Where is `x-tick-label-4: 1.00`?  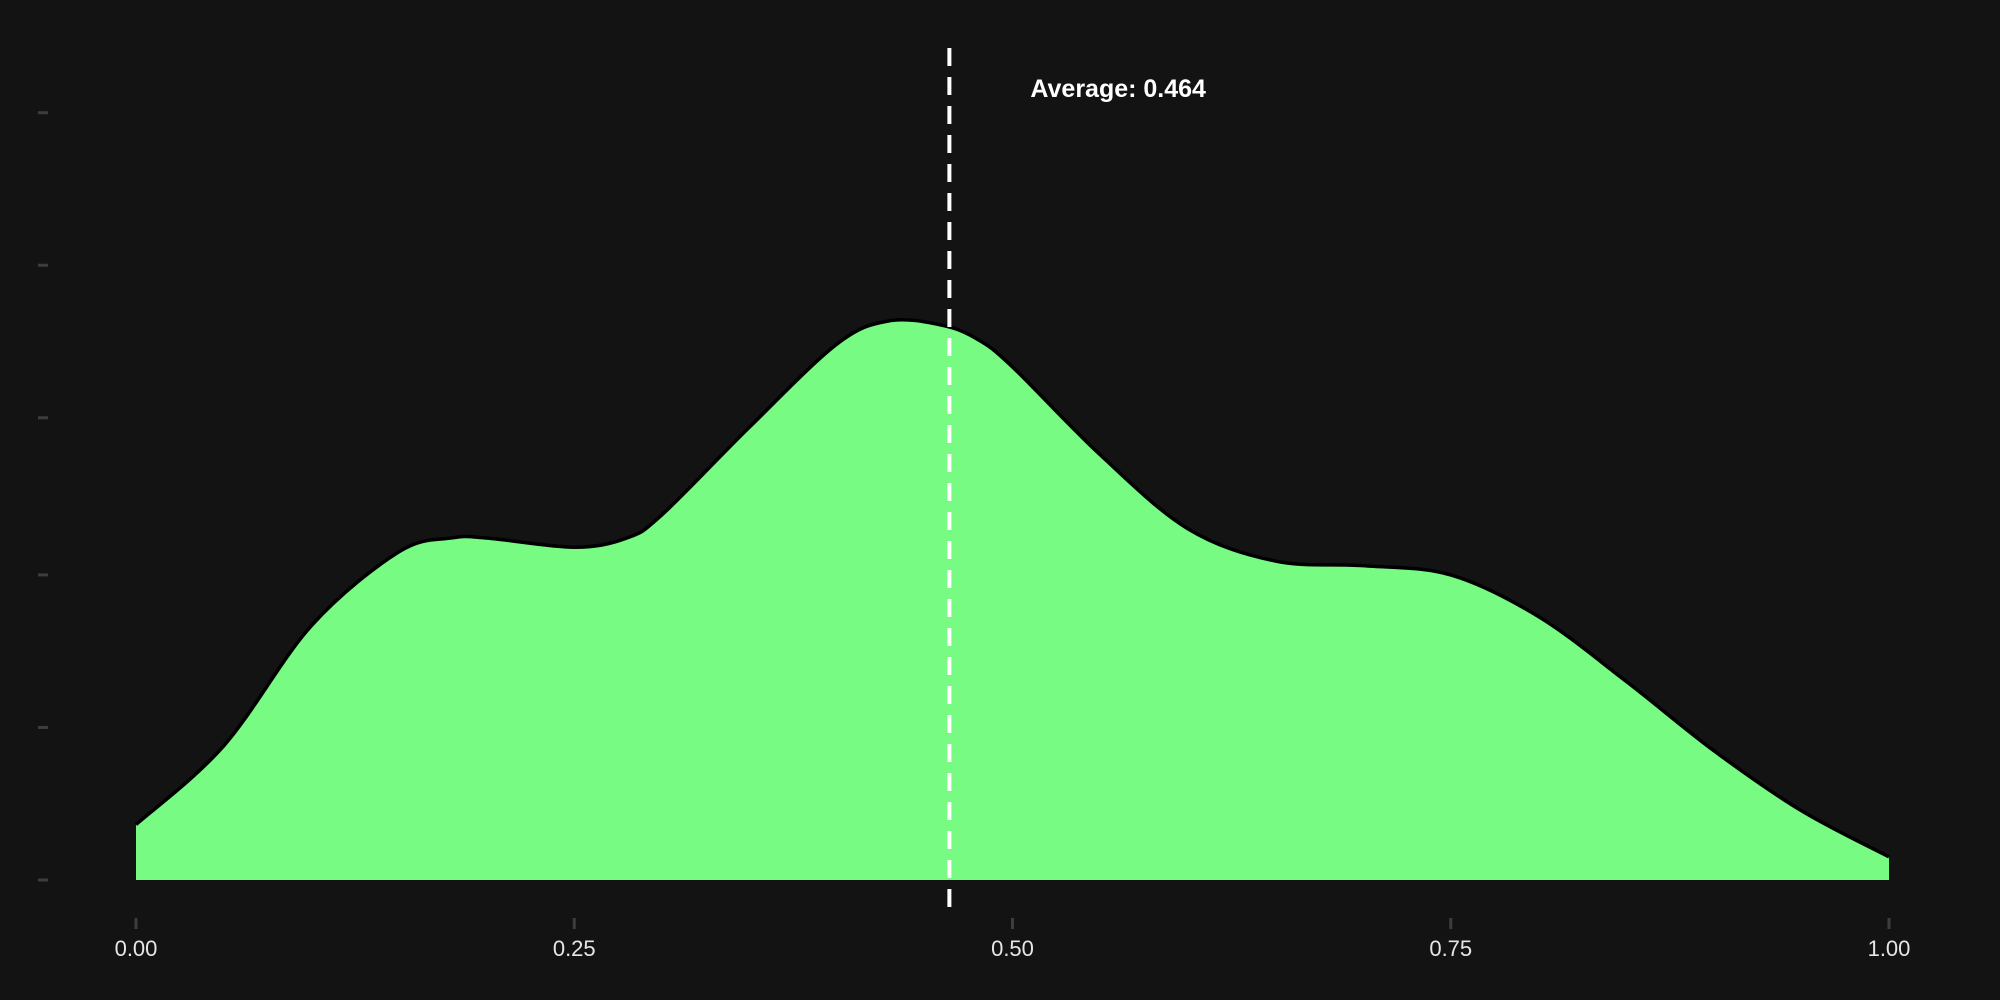 x-tick-label-4: 1.00 is located at coordinates (1889, 948).